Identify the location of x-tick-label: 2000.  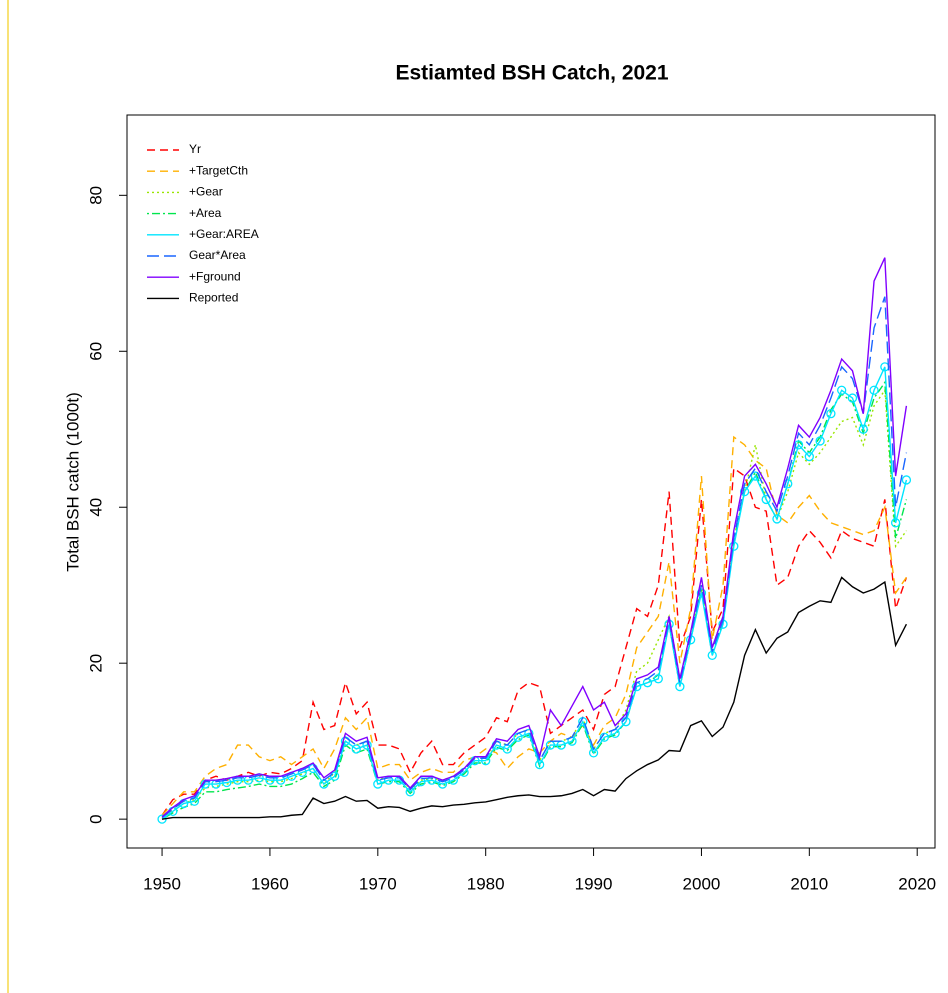
(702, 883).